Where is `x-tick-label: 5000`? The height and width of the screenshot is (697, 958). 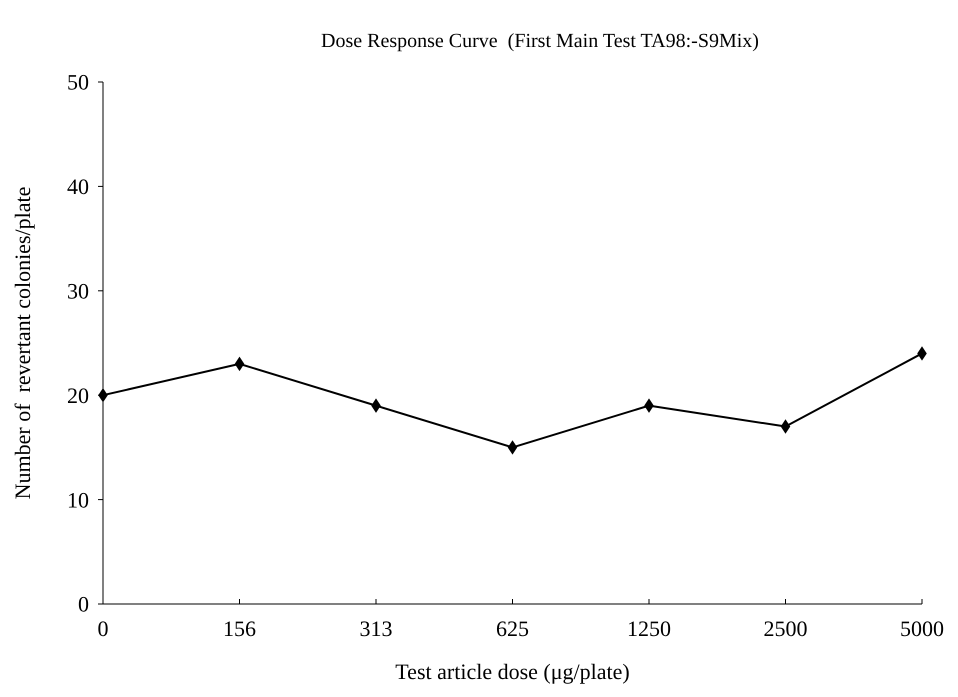 x-tick-label: 5000 is located at coordinates (922, 628).